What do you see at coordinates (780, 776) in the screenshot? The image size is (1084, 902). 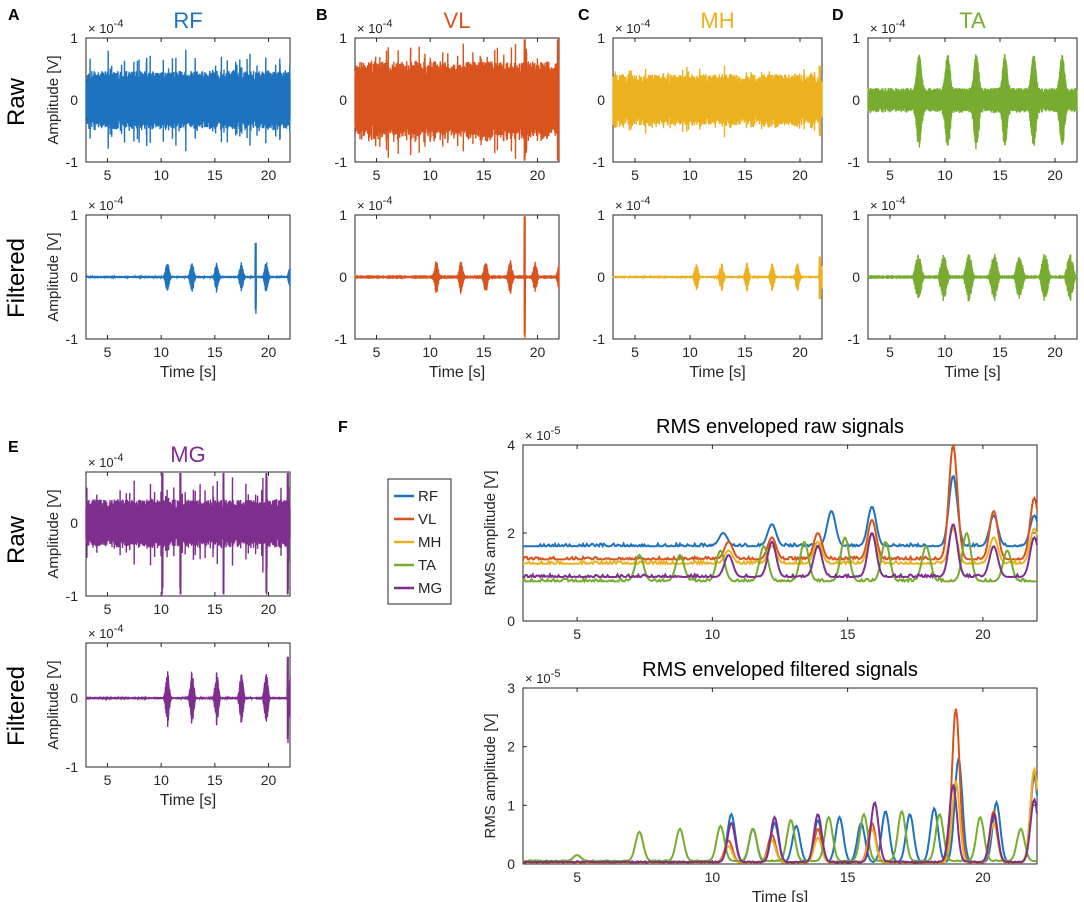 I see `axes-box-f-filt` at bounding box center [780, 776].